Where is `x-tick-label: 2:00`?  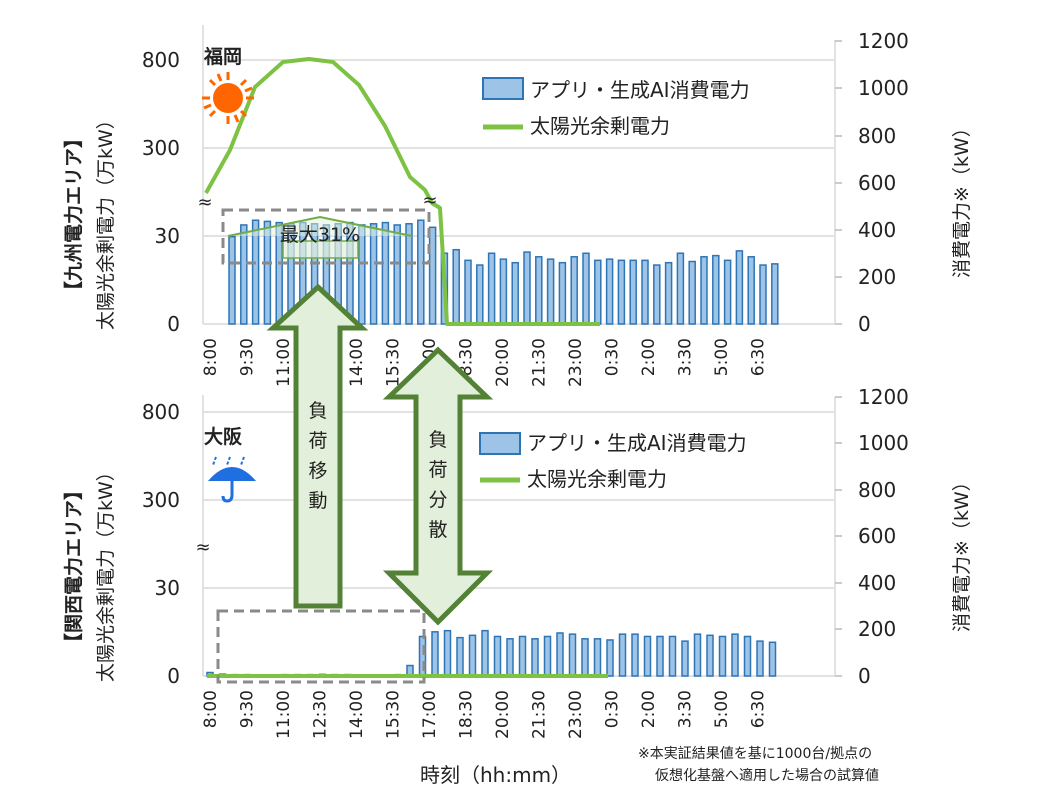 x-tick-label: 2:00 is located at coordinates (649, 709).